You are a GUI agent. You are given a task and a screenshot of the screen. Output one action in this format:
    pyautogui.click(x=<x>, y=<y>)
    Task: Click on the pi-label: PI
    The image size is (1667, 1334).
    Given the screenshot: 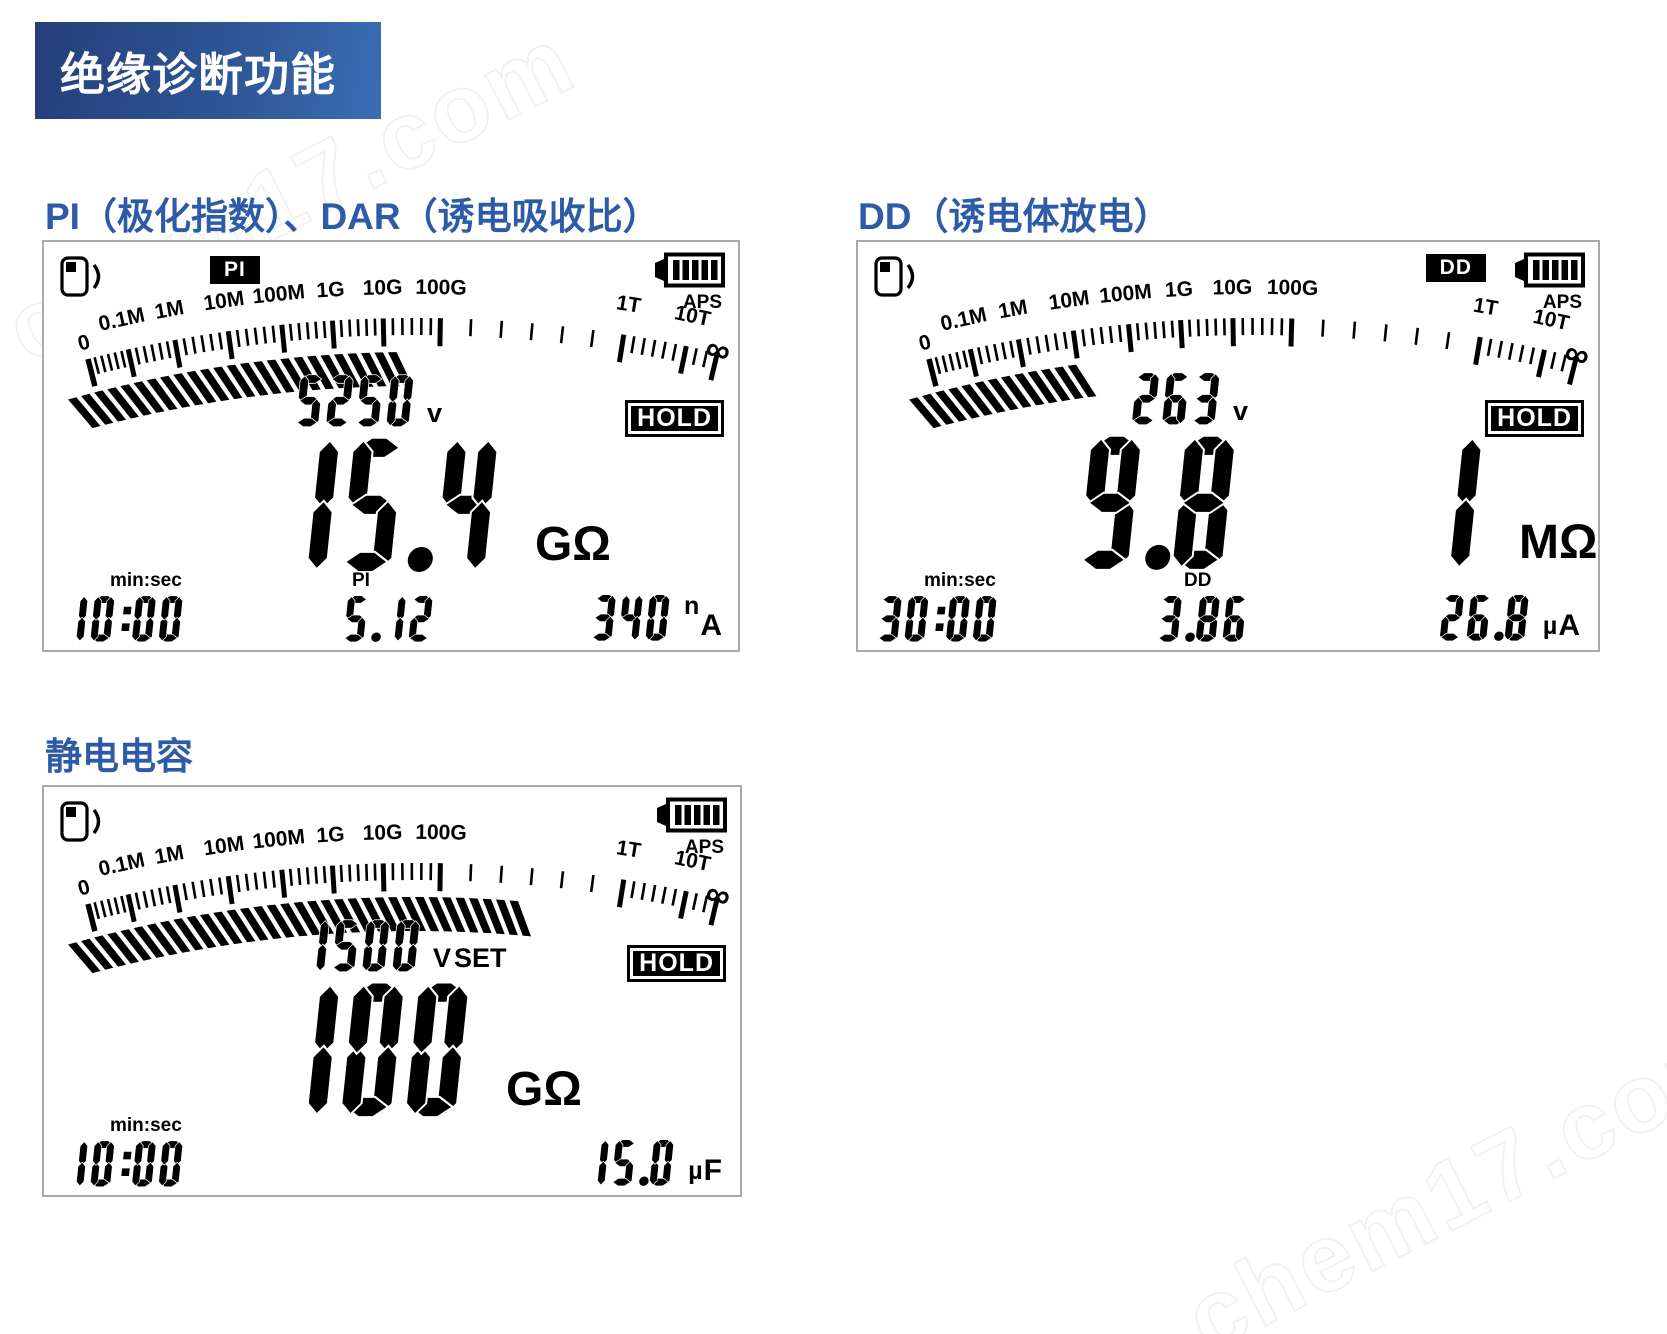 What is the action you would take?
    pyautogui.click(x=361, y=580)
    